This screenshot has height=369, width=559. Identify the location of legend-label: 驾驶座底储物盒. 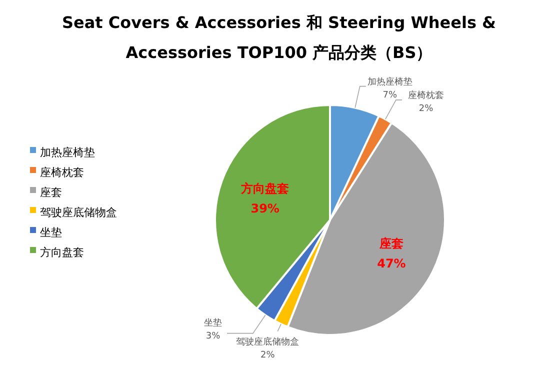
(78, 213).